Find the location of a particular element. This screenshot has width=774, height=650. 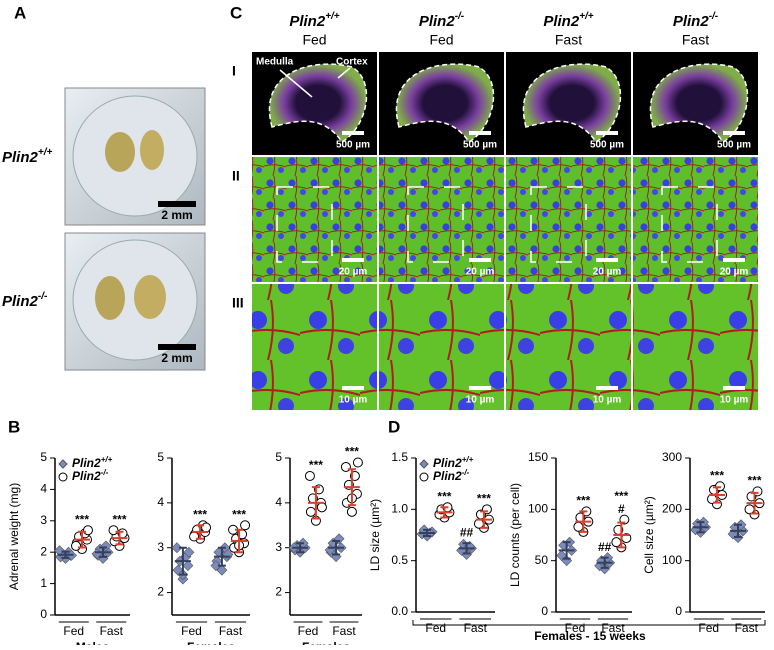

y-tick-label: 150 is located at coordinates (538, 457).